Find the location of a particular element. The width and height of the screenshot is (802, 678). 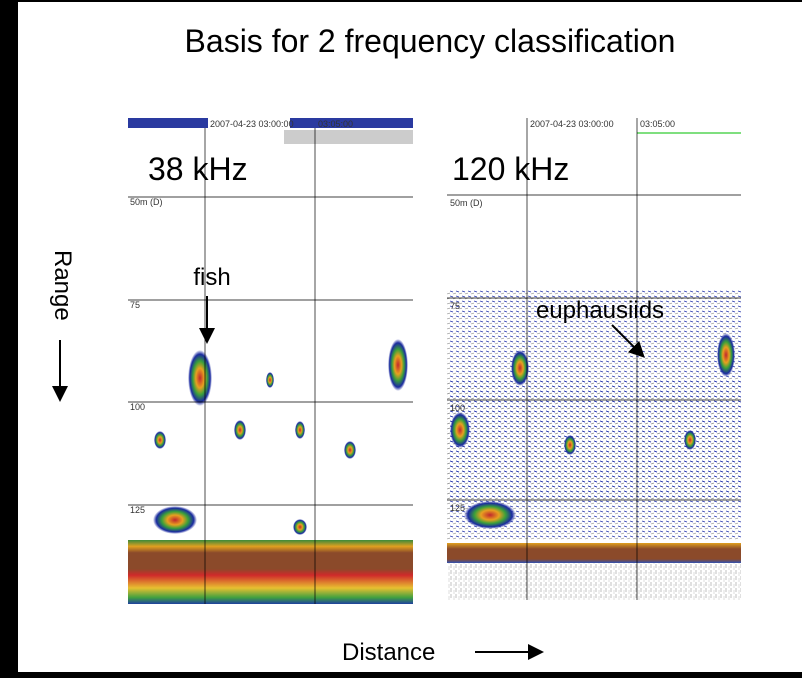

slide-title: Basis for 2 frequency classification is located at coordinates (430, 41).